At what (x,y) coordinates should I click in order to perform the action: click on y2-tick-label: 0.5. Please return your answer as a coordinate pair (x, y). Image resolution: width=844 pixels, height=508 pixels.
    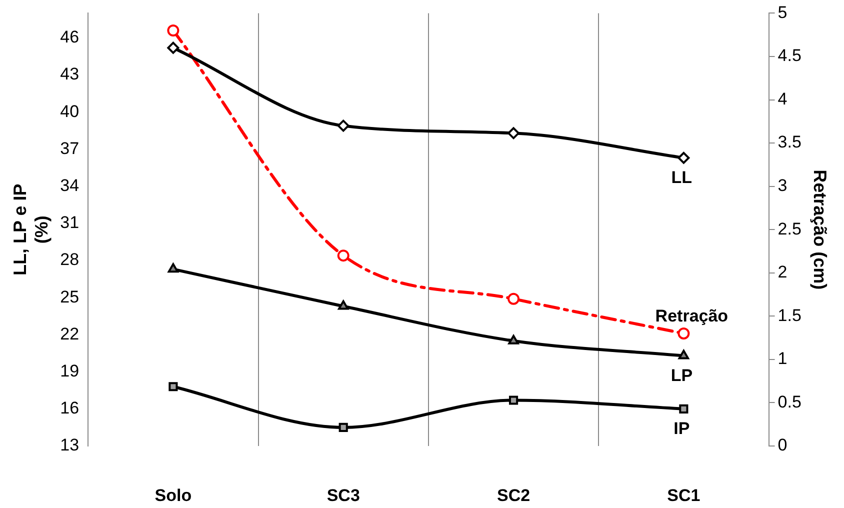
    Looking at the image, I should click on (790, 402).